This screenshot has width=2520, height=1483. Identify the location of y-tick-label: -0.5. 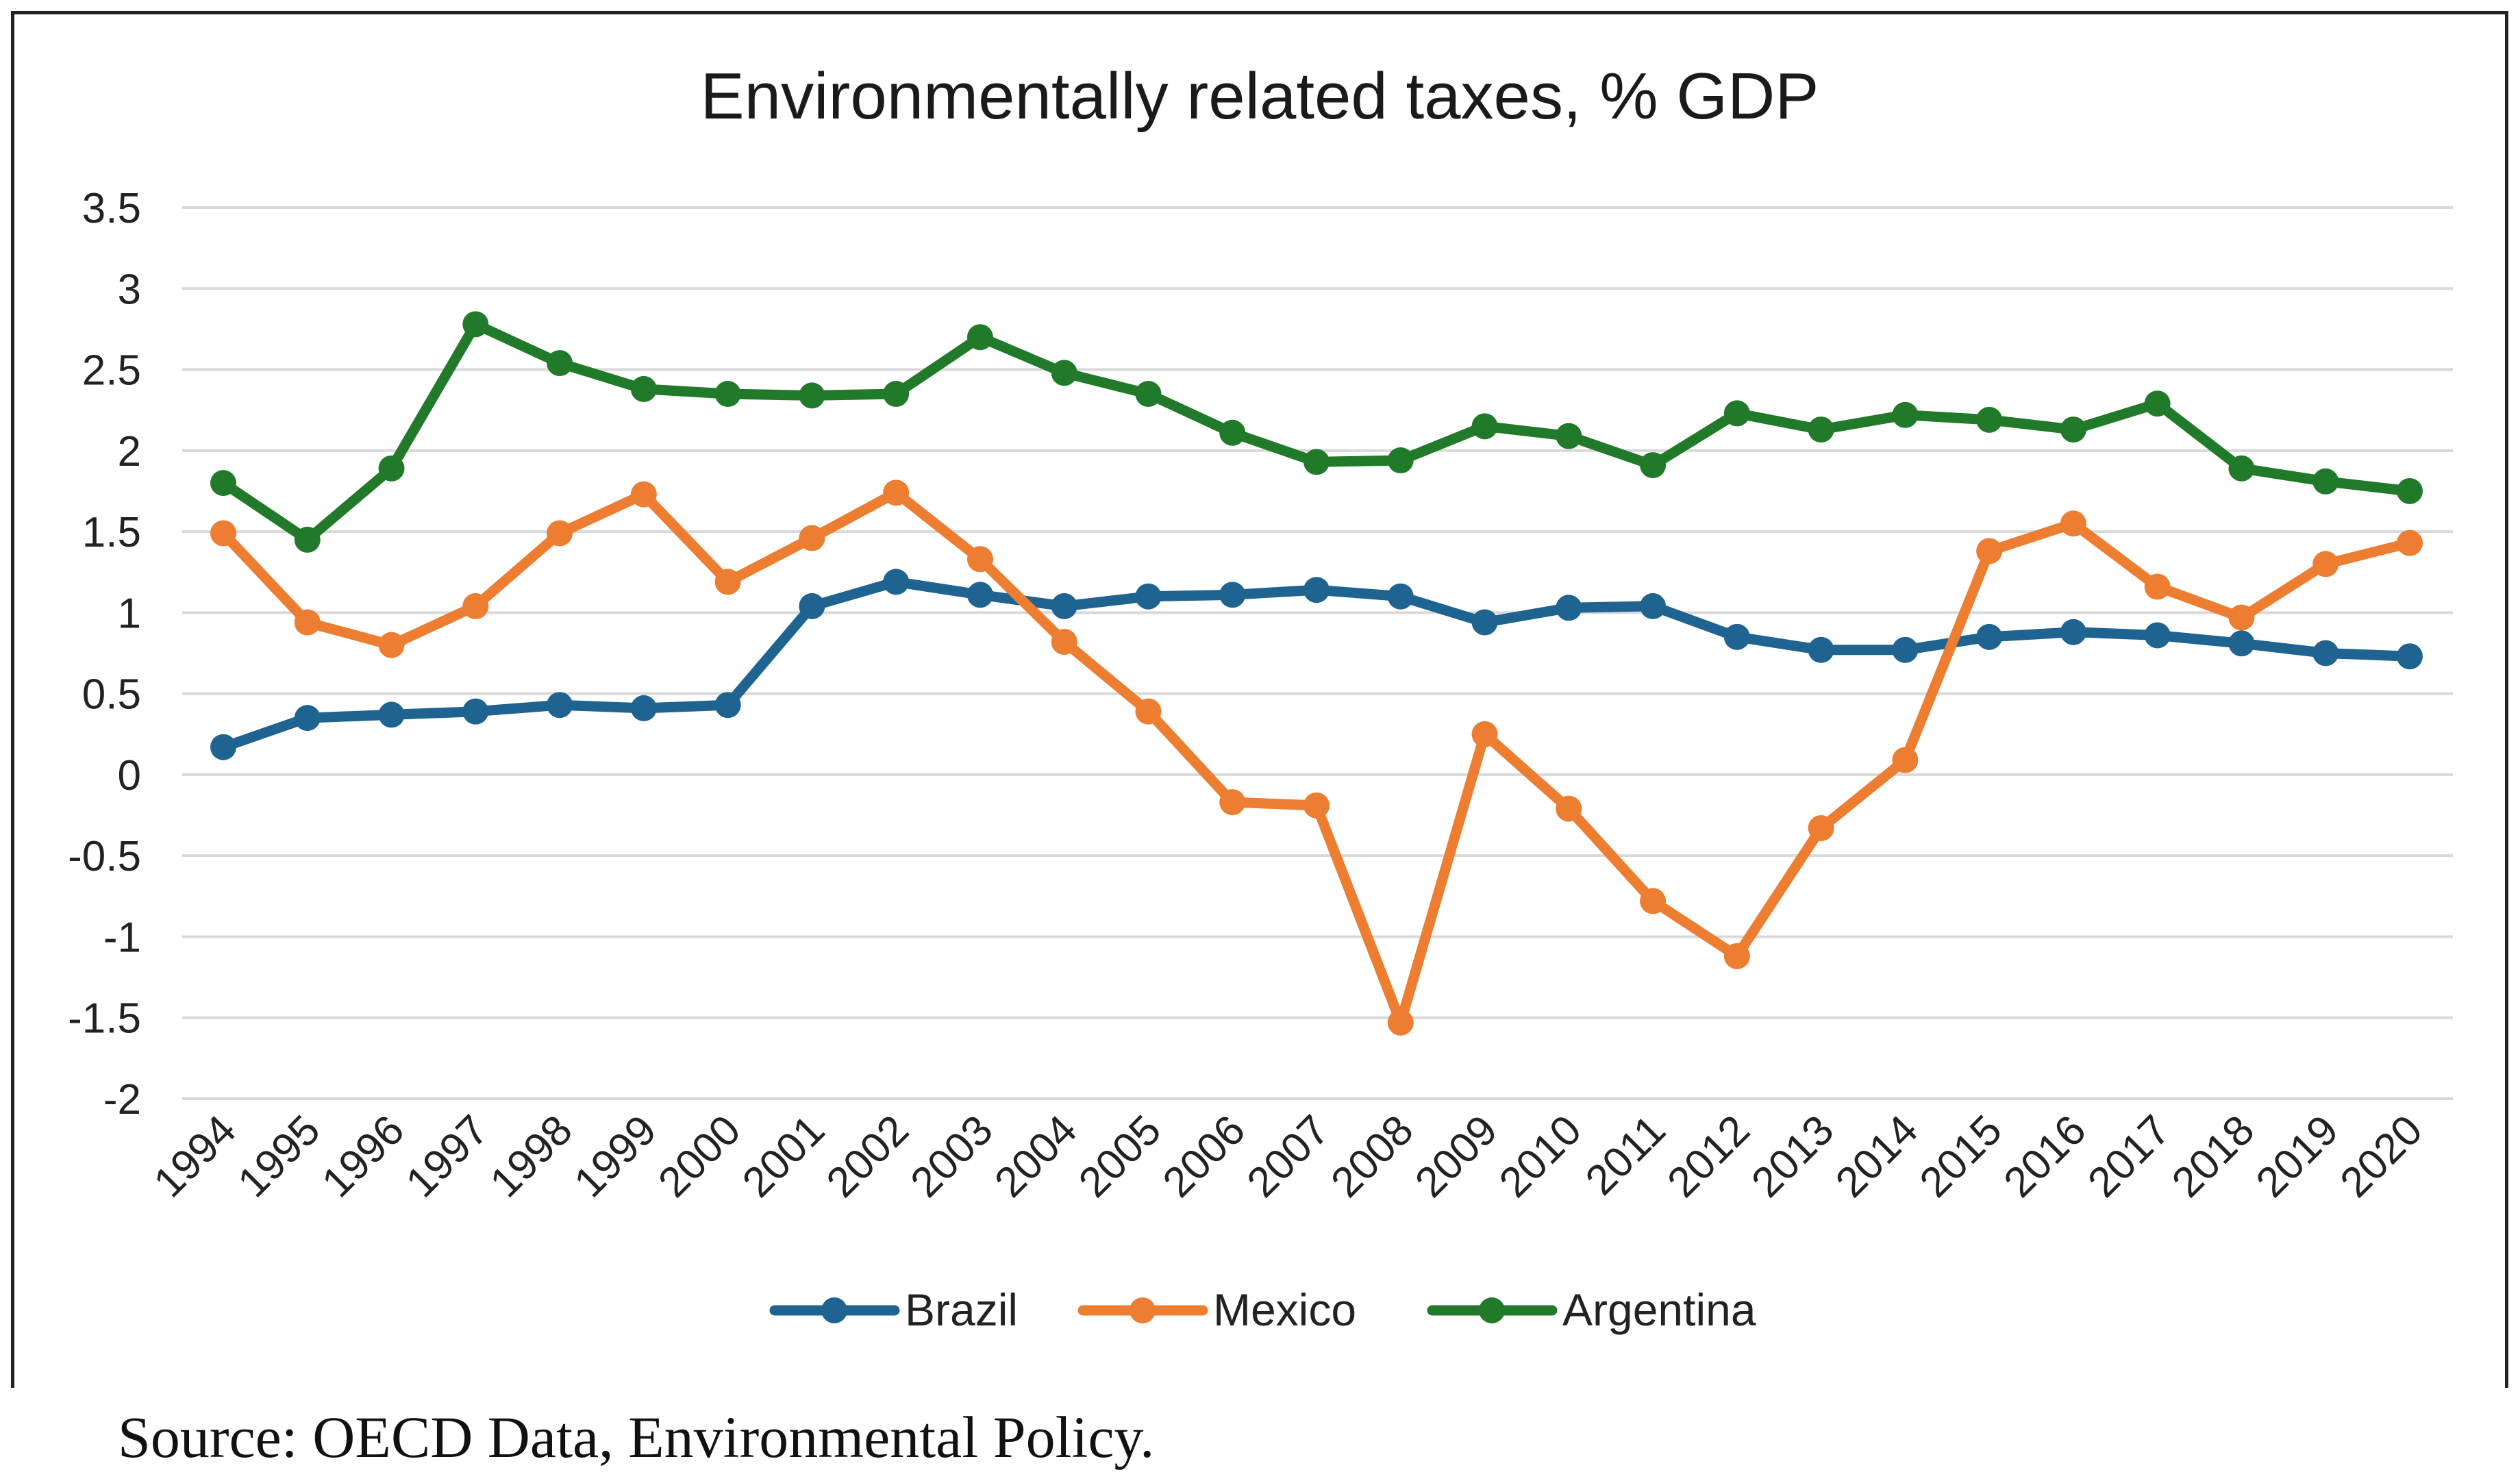
(104, 856).